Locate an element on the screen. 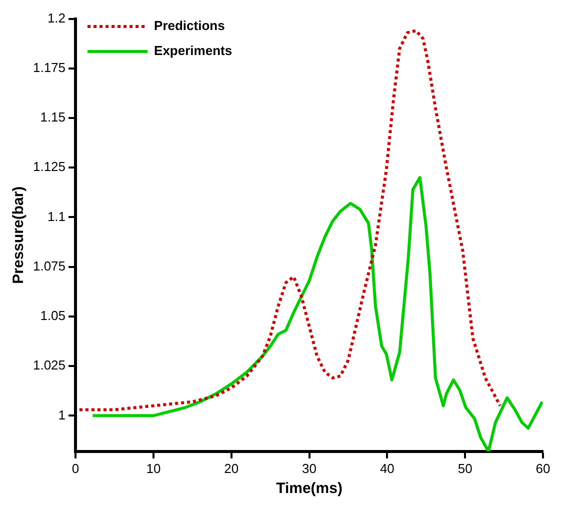 The width and height of the screenshot is (565, 506). y-tick-label: 1.15 is located at coordinates (53, 117).